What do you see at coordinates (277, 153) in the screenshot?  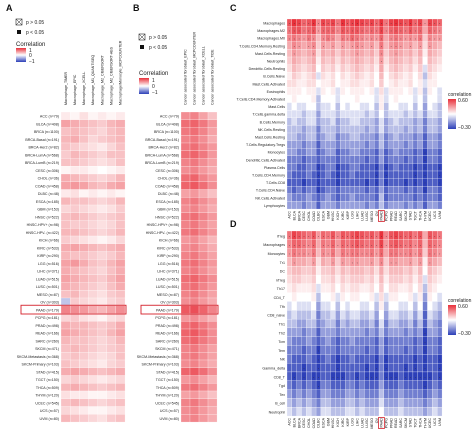 I see `panel-c-row-label: Monocytes` at bounding box center [277, 153].